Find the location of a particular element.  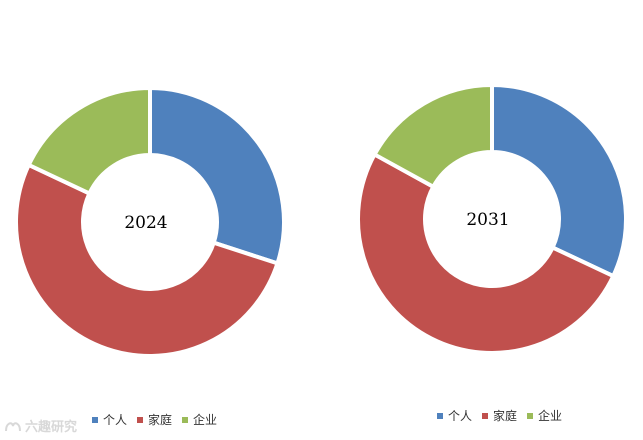

donut-center-label: 2024 is located at coordinates (145, 223).